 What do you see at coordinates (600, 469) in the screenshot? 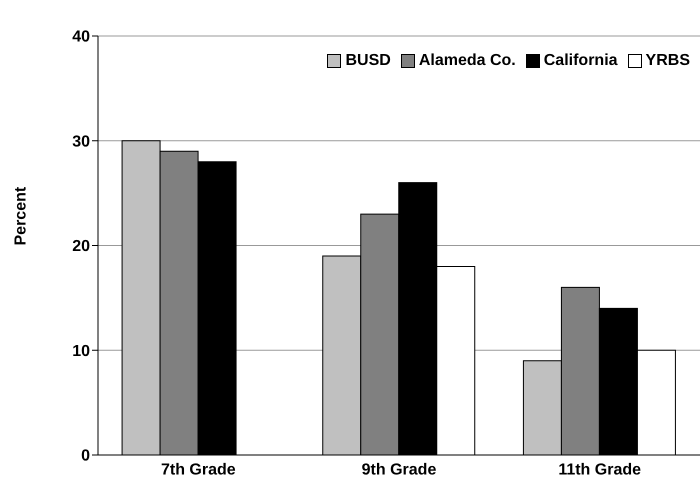
I see `x-tick-label: 11th Grade` at bounding box center [600, 469].